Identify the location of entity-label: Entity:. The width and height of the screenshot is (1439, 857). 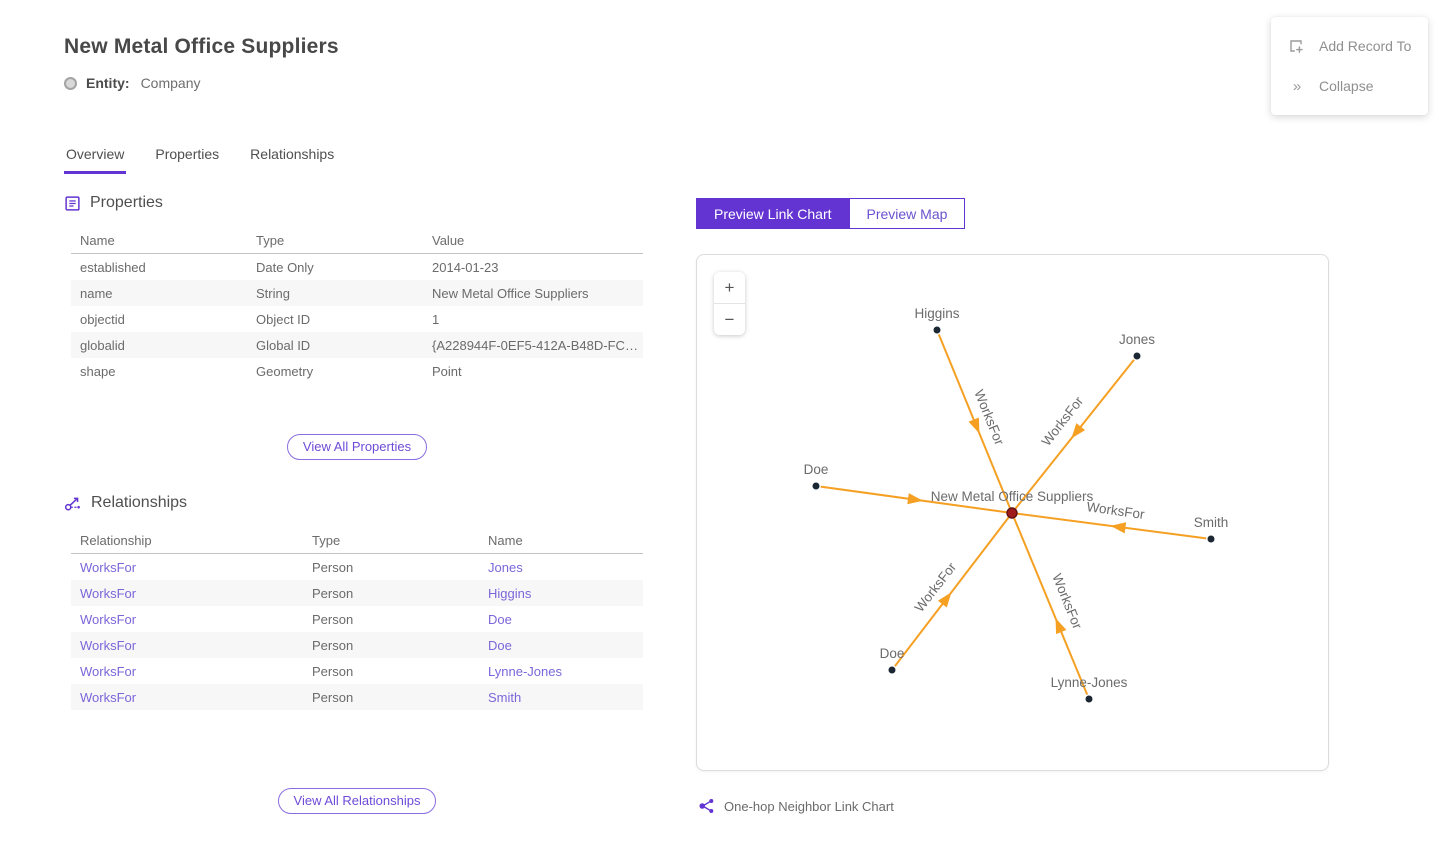
(108, 83).